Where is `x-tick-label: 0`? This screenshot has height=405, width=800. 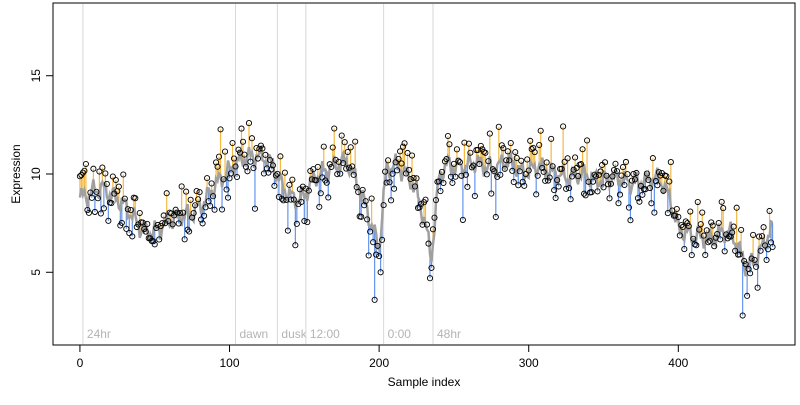
x-tick-label: 0 is located at coordinates (80, 363).